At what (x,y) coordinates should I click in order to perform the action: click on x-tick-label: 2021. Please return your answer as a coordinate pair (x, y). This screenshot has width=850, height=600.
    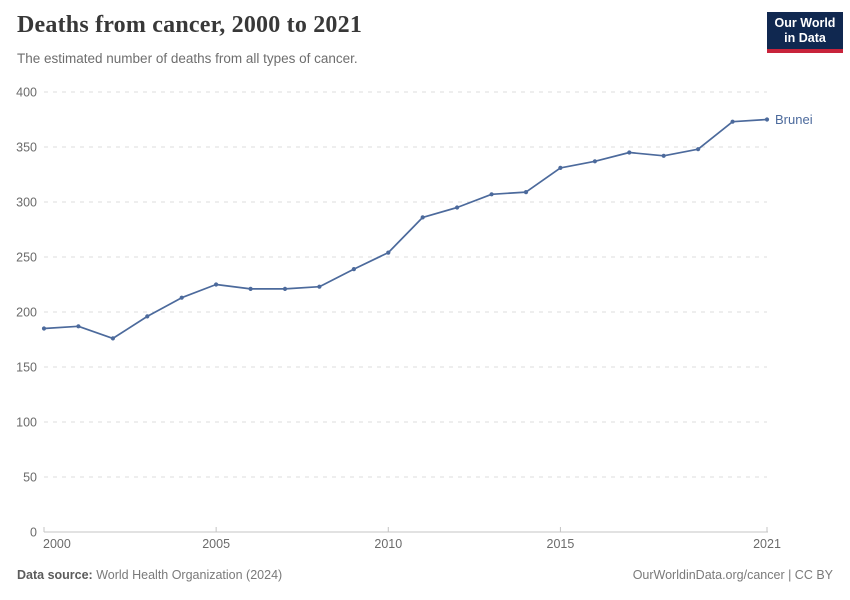
    Looking at the image, I should click on (767, 544).